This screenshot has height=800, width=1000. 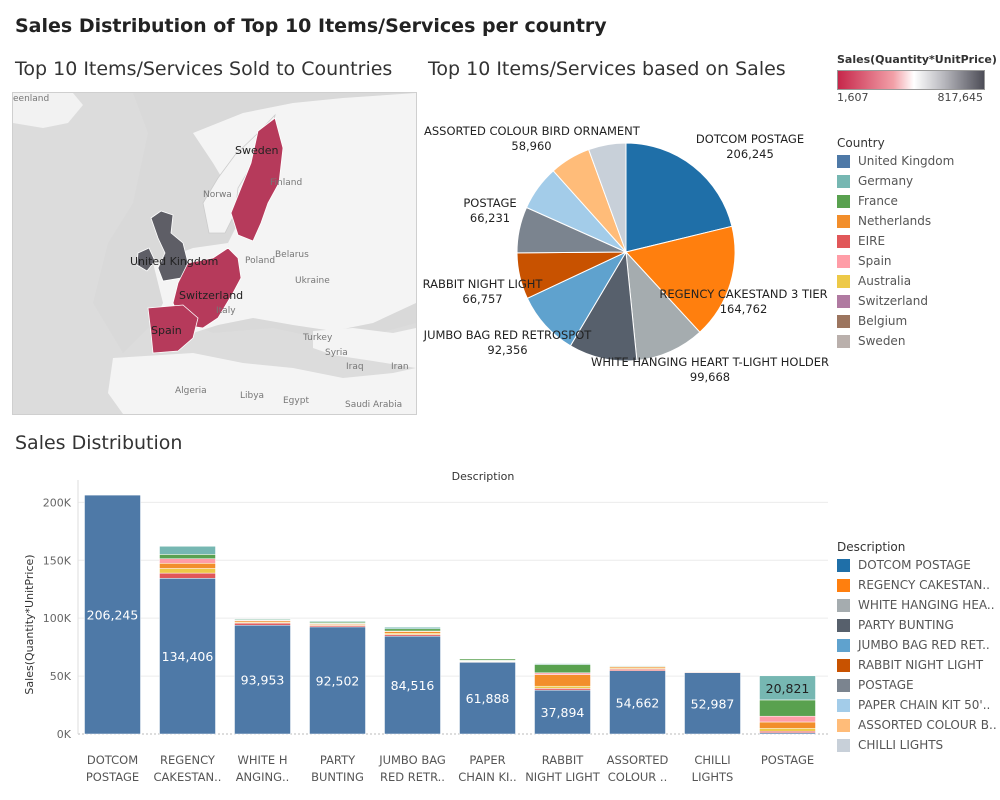 What do you see at coordinates (743, 301) in the screenshot?
I see `pie-label-regency-cakestand: REGENCY CAKESTAND 3 TIER 164,762` at bounding box center [743, 301].